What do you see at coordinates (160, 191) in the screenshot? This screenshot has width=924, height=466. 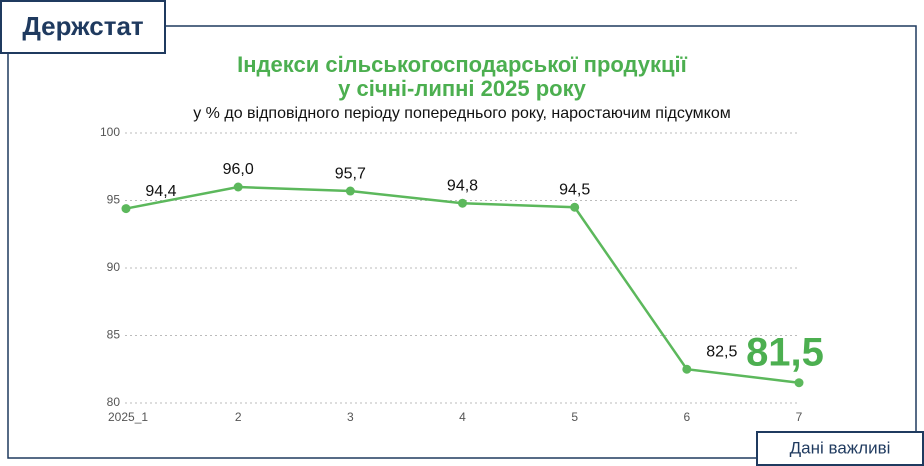 I see `value-label: 94,4` at bounding box center [160, 191].